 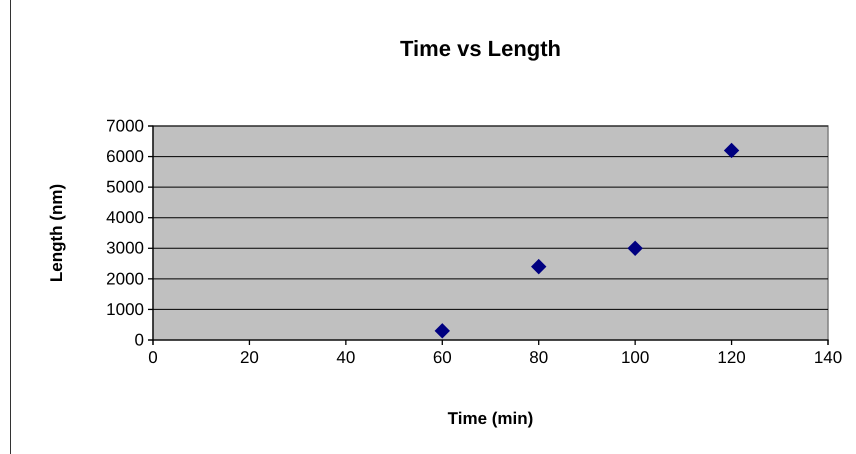 What do you see at coordinates (491, 418) in the screenshot?
I see `x-axis-title: Time (min)` at bounding box center [491, 418].